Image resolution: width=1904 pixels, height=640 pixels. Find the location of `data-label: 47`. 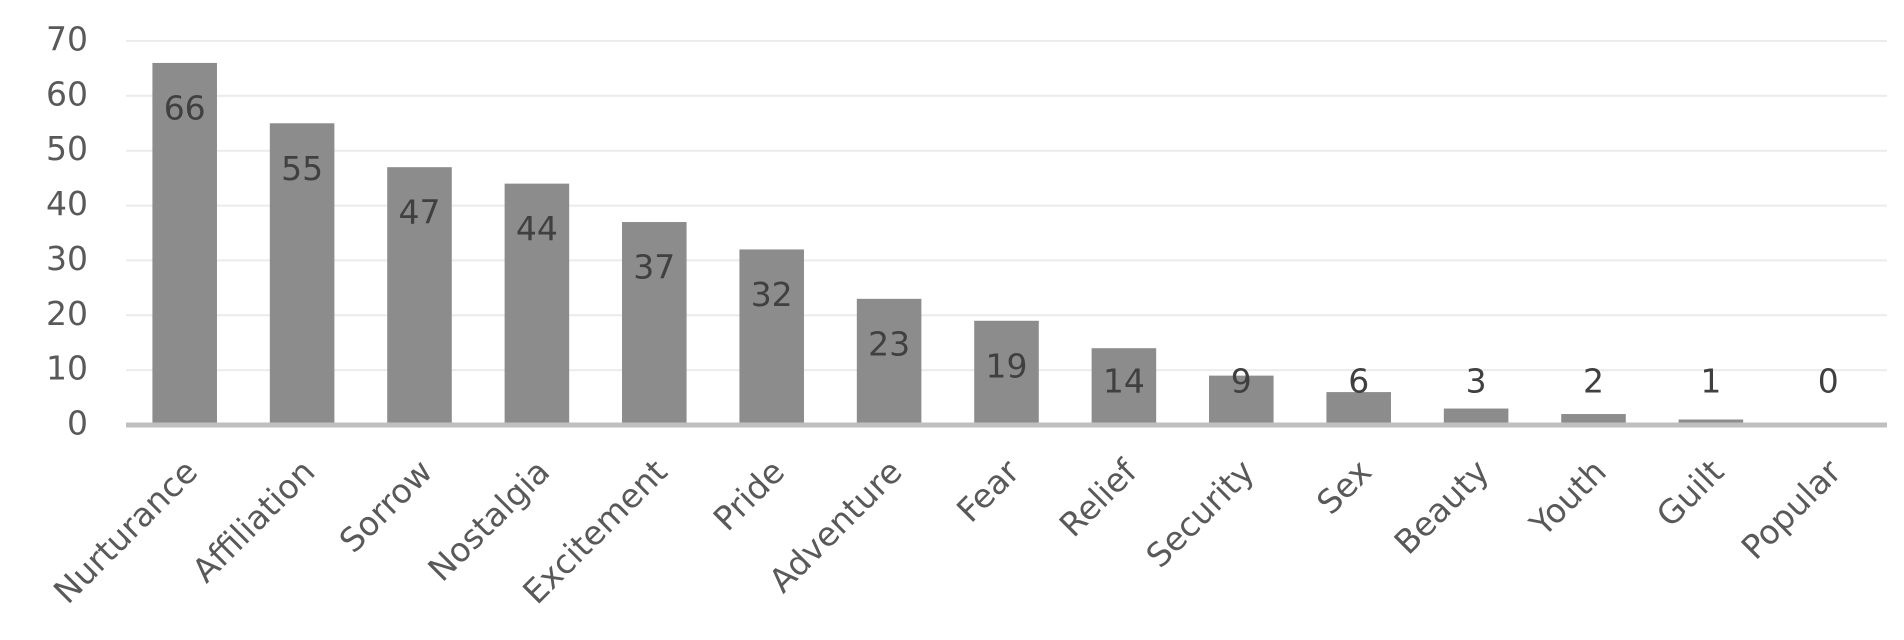

data-label: 47 is located at coordinates (420, 212).